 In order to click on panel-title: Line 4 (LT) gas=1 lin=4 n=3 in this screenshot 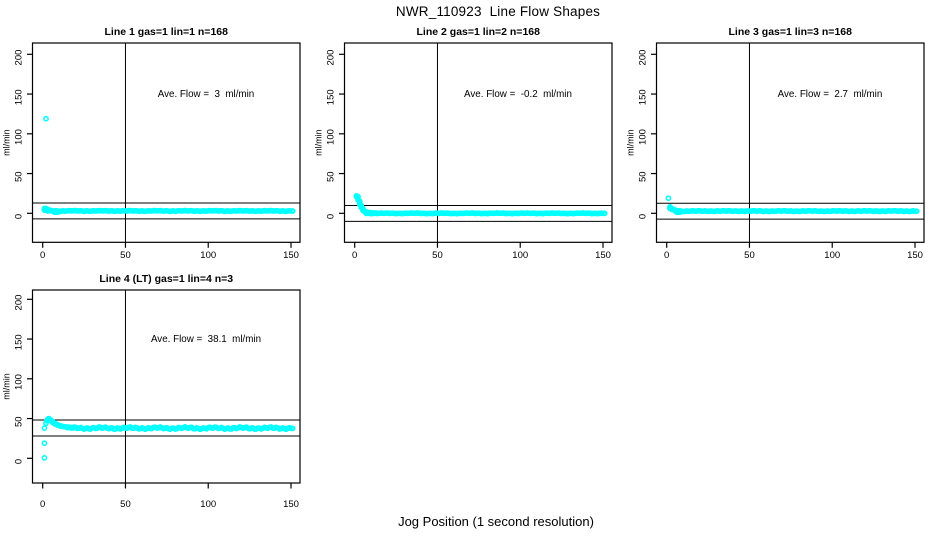, I will do `click(166, 279)`.